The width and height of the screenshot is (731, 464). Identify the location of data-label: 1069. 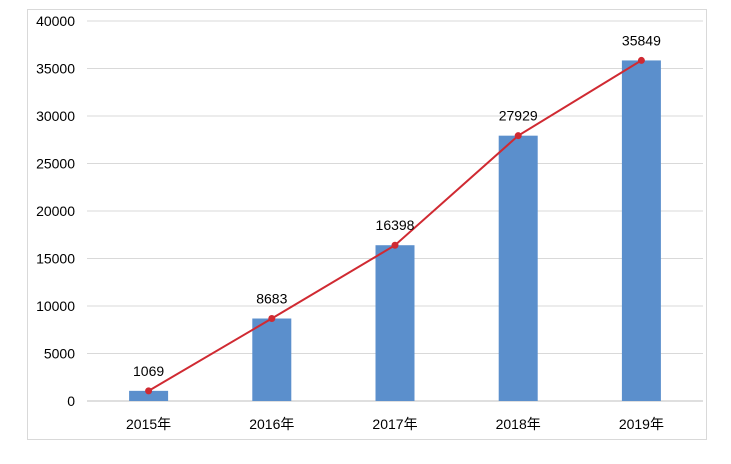
(148, 371).